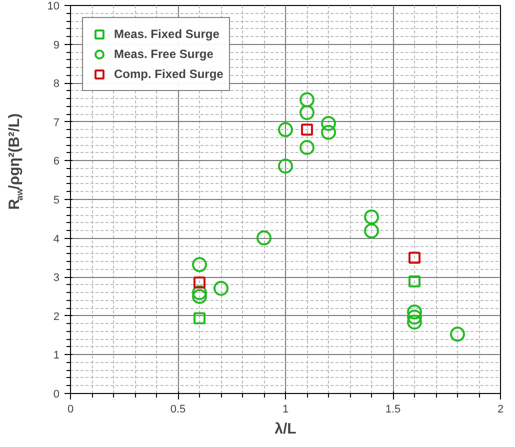 The width and height of the screenshot is (515, 447). Describe the element at coordinates (56, 162) in the screenshot. I see `y-tick-label: 6` at that location.